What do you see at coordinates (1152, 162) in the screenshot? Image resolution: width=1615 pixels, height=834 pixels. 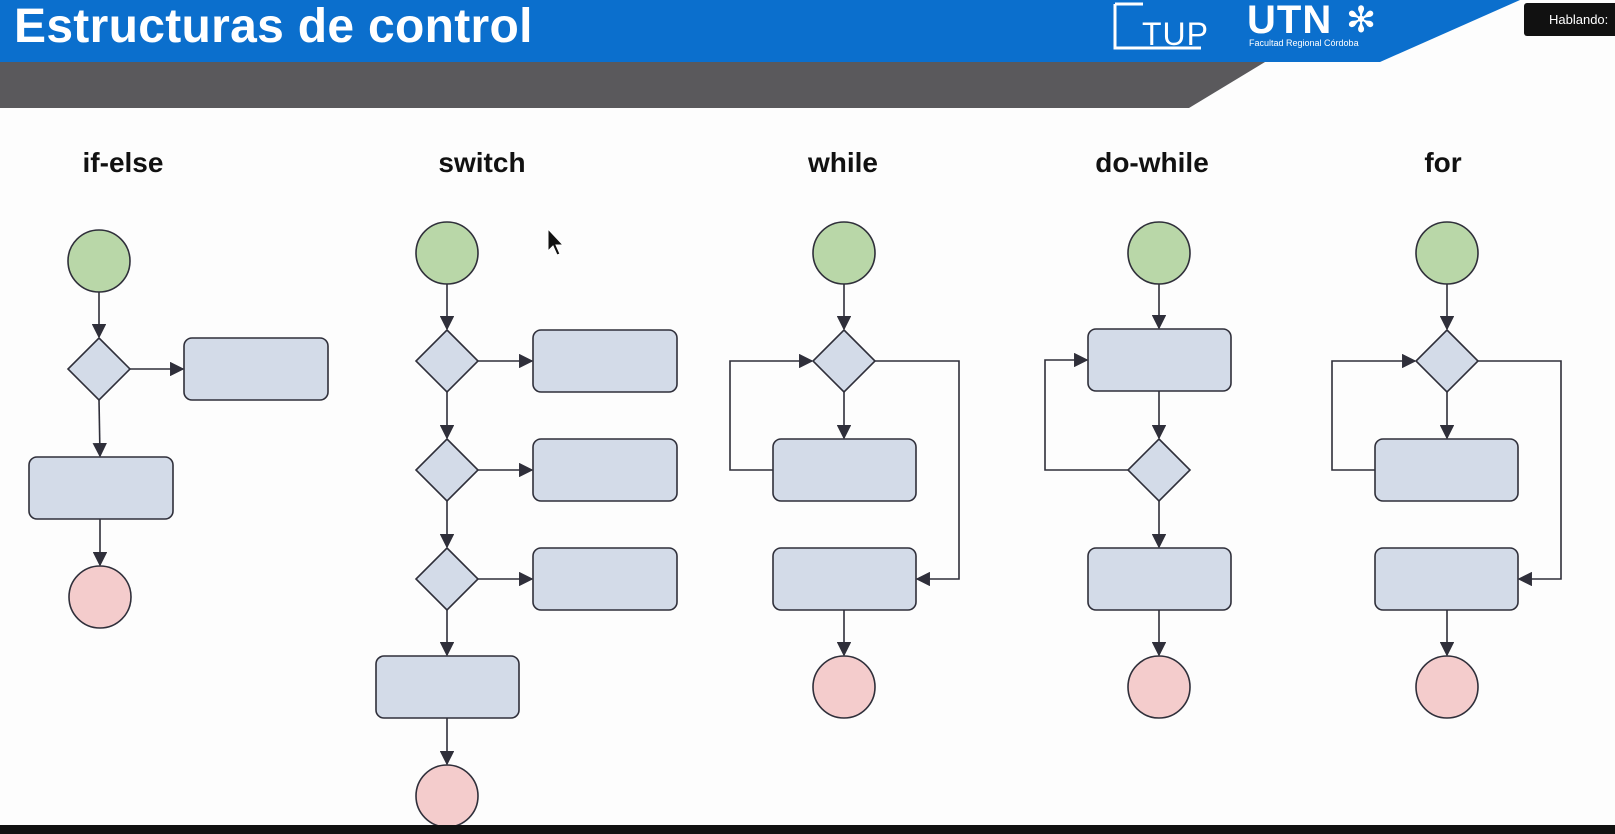 I see `diagram-title-do-while: do-while` at bounding box center [1152, 162].